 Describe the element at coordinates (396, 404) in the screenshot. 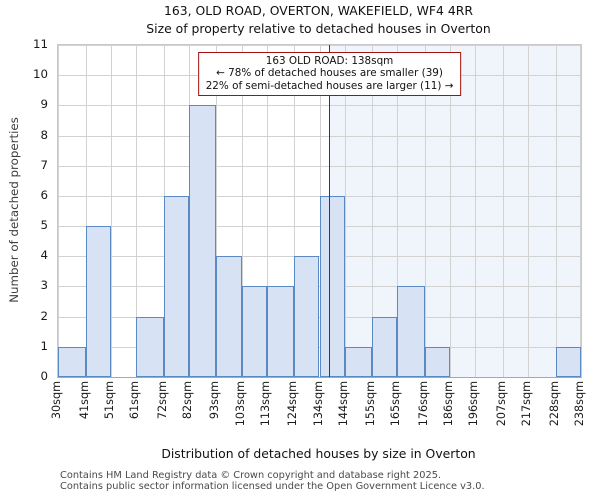

I see `x-tick-label: 165sqm` at that location.